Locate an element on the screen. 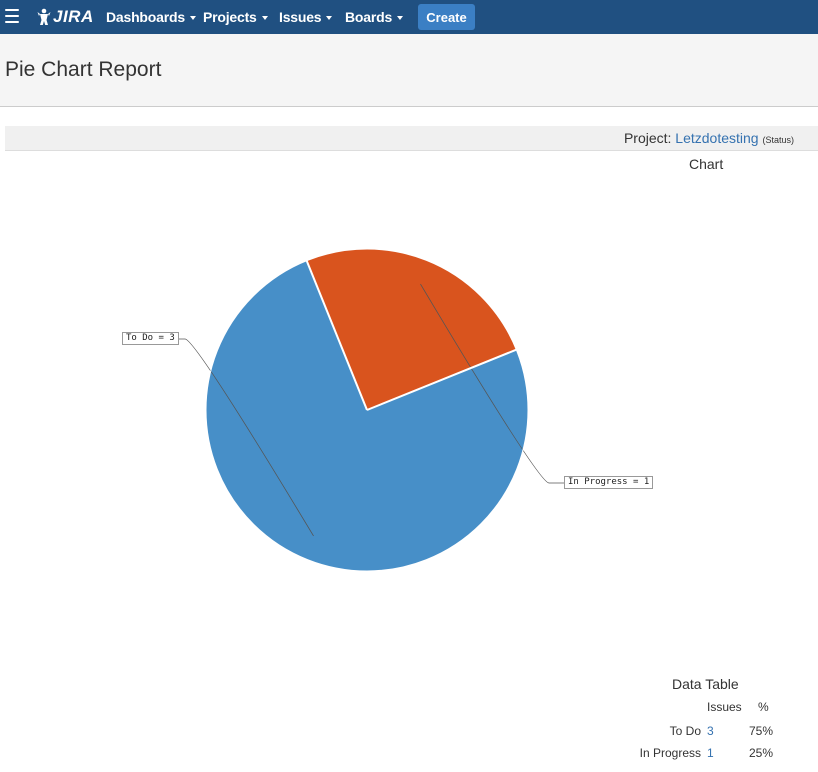 The width and height of the screenshot is (818, 772). app-switcher-menu-icon is located at coordinates (12, 16).